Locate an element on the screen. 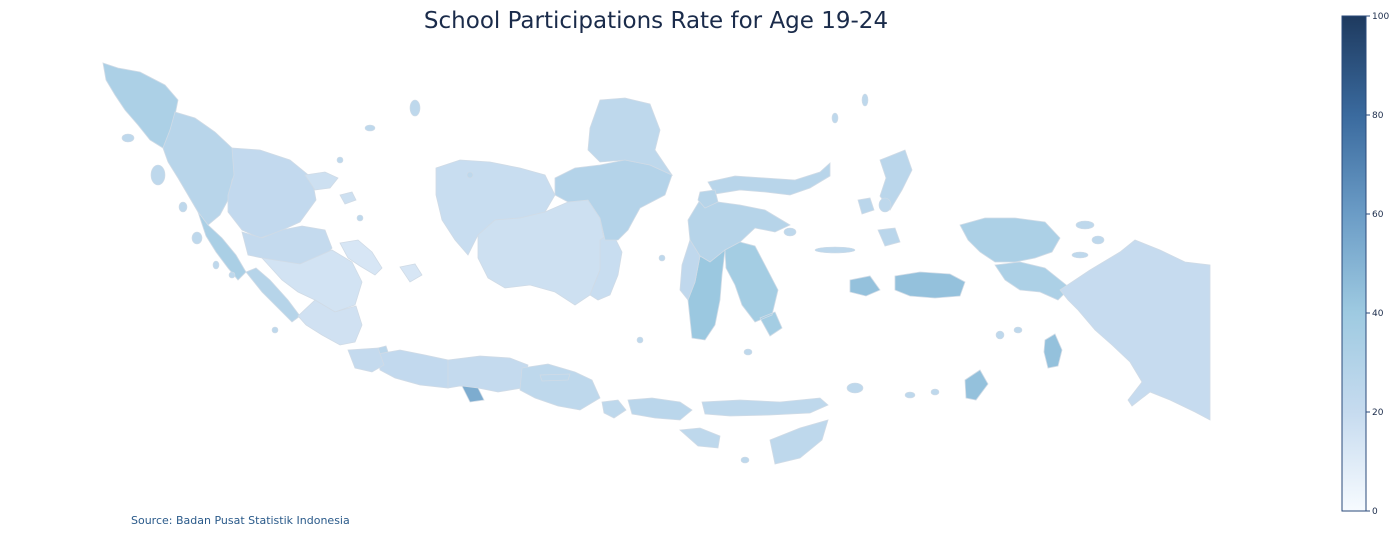 The height and width of the screenshot is (540, 1400). colorbar-tick-label: 60 is located at coordinates (1378, 215).